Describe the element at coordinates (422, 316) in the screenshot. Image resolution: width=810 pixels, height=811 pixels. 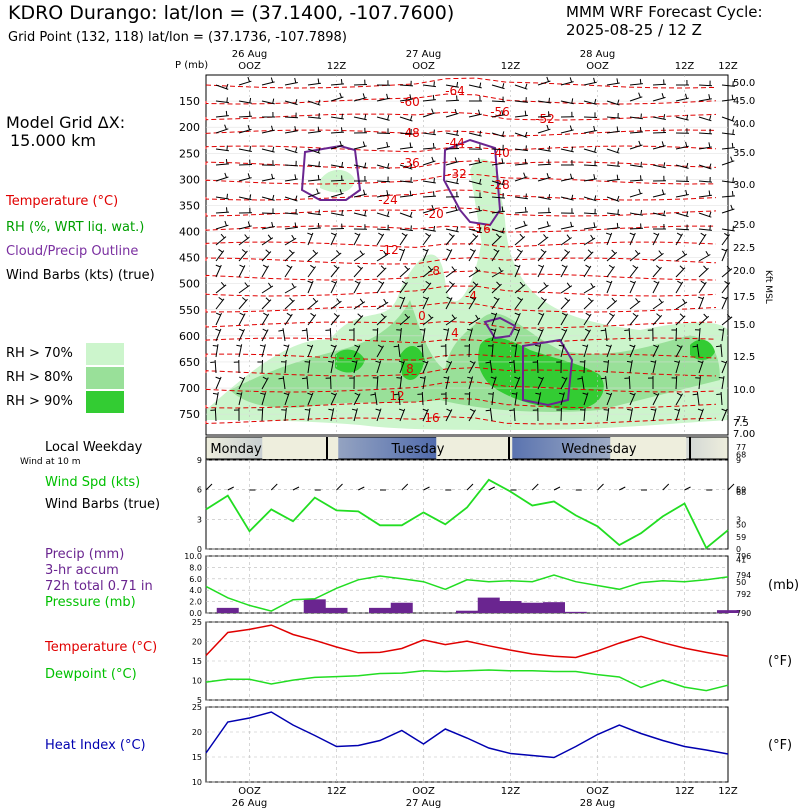
I see `temperature-label: 0` at that location.